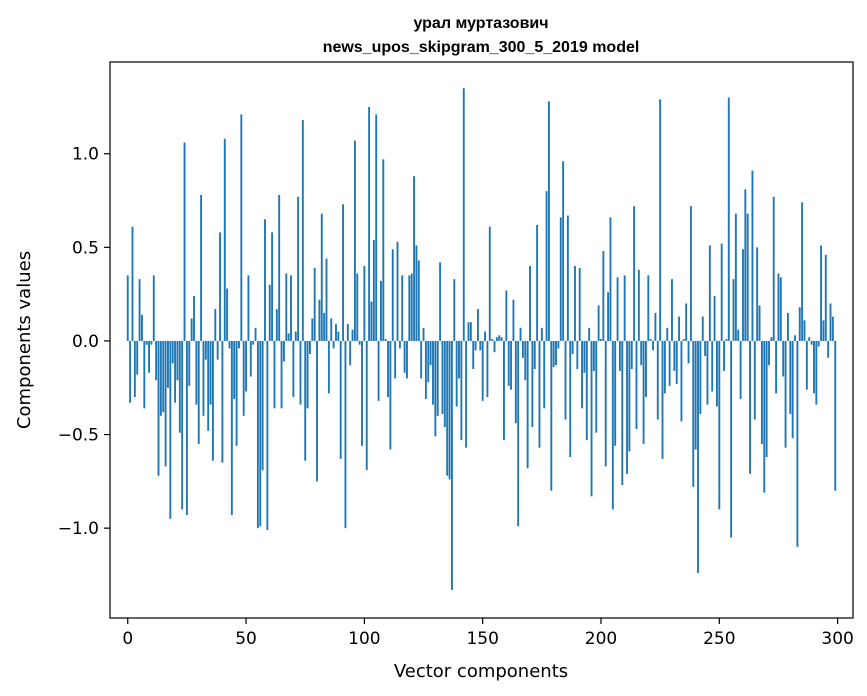 The width and height of the screenshot is (867, 696). What do you see at coordinates (85, 248) in the screenshot?
I see `y-tick-label: 0.5` at bounding box center [85, 248].